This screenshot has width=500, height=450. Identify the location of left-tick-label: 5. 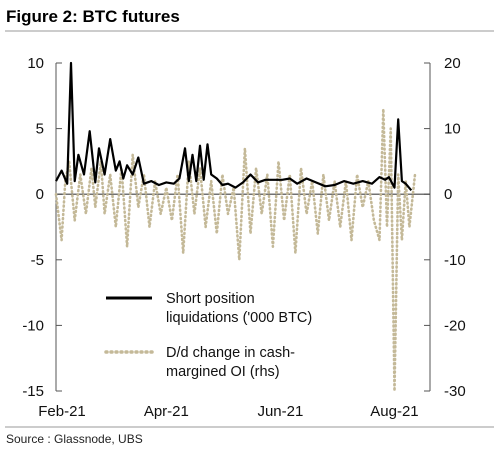
(40, 129).